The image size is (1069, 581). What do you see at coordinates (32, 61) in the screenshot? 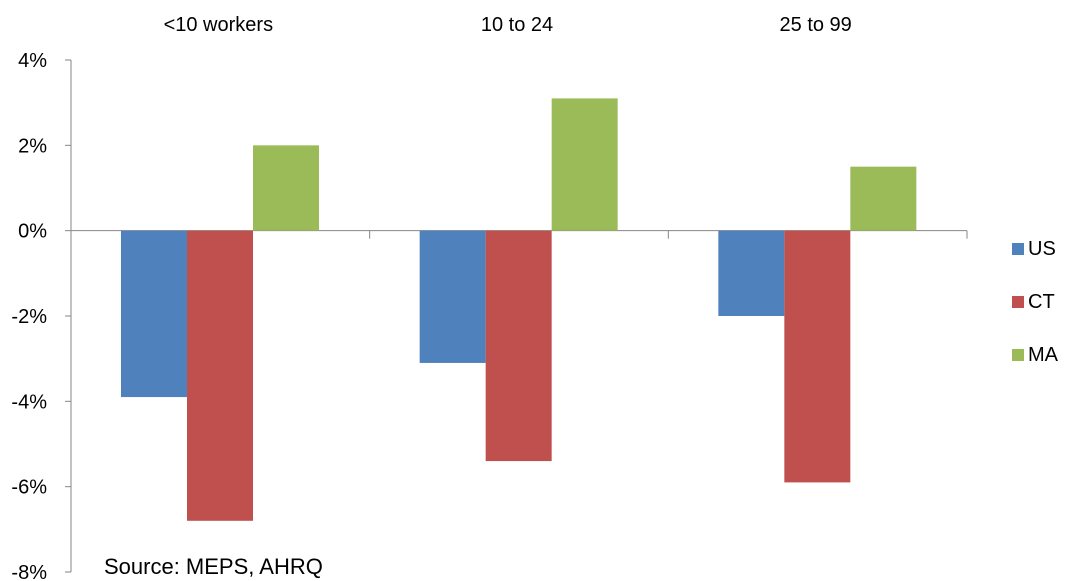
I see `y-tick-label: 4%` at bounding box center [32, 61].